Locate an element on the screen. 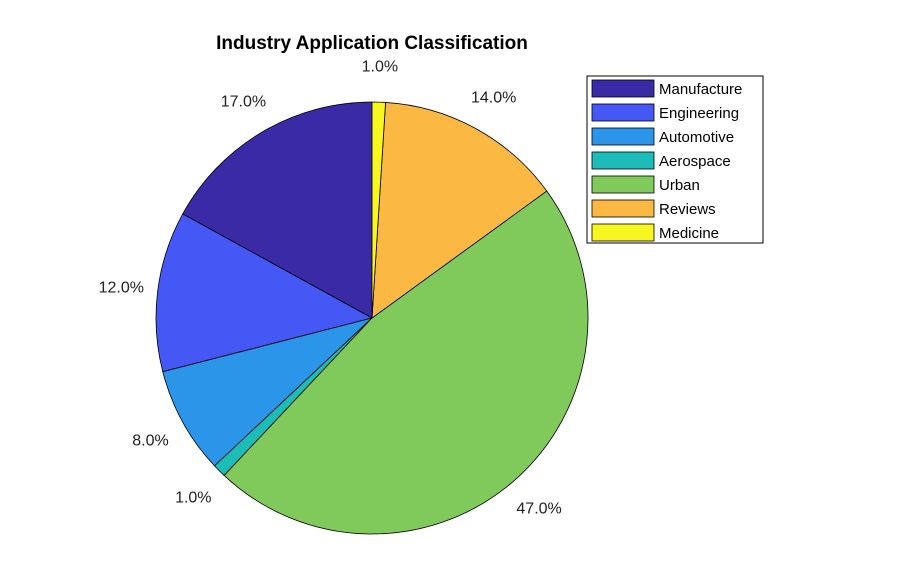 This screenshot has width=902, height=563. legend-label-aerospace: Aerospace is located at coordinates (695, 161).